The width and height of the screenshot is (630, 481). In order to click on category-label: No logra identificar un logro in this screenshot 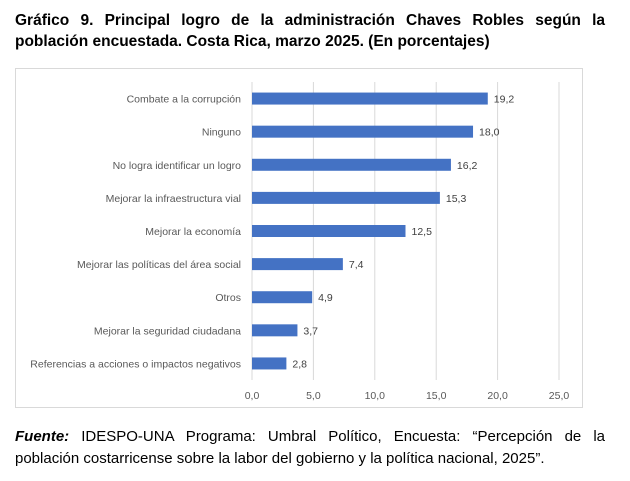, I will do `click(177, 166)`.